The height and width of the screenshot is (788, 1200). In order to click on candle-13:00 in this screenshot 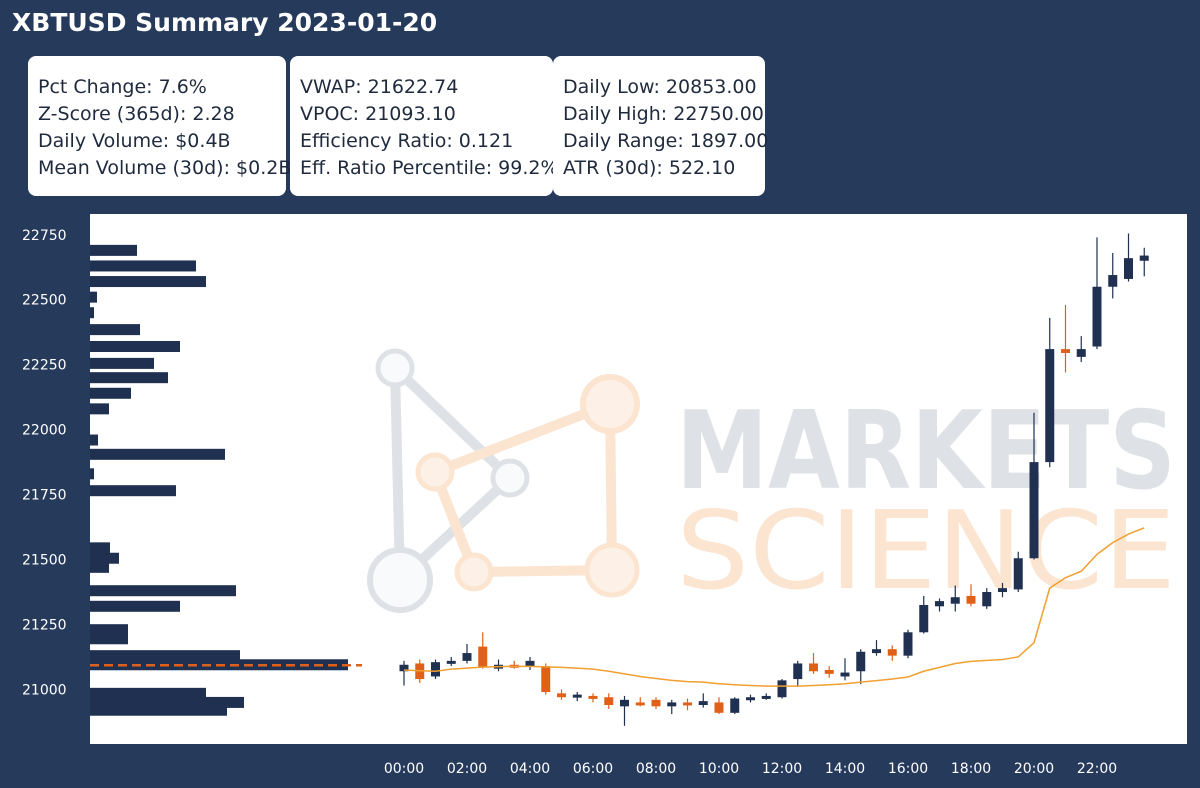, I will do `click(813, 663)`.